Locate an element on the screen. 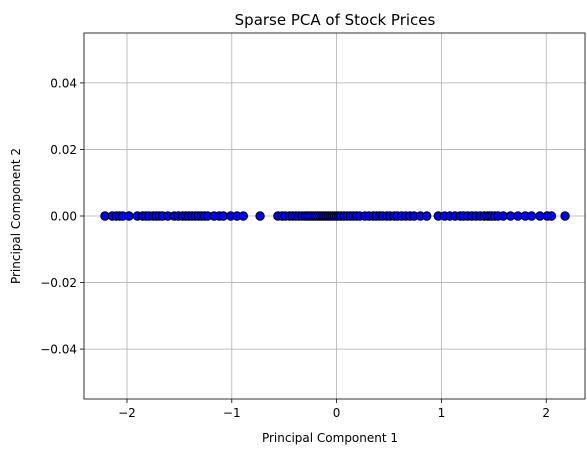 This screenshot has width=587, height=455. x-axis-ticks: −2 −1 0 1 2 is located at coordinates (334, 409).